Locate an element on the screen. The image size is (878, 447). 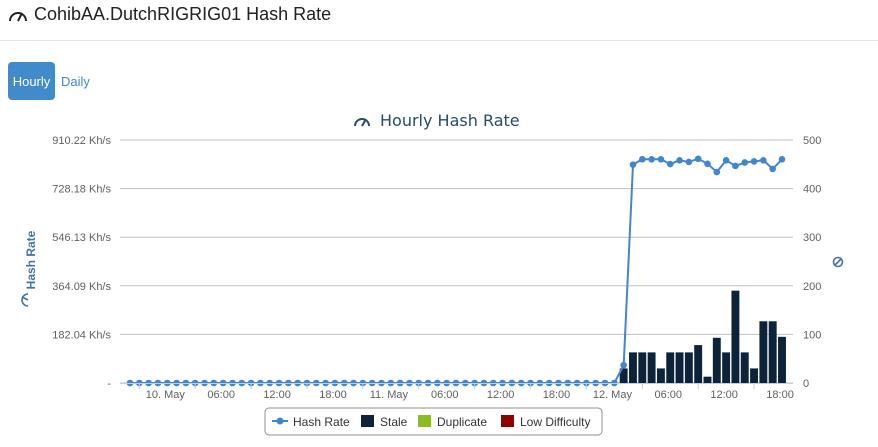
x-tick-label: 10. May is located at coordinates (166, 395).